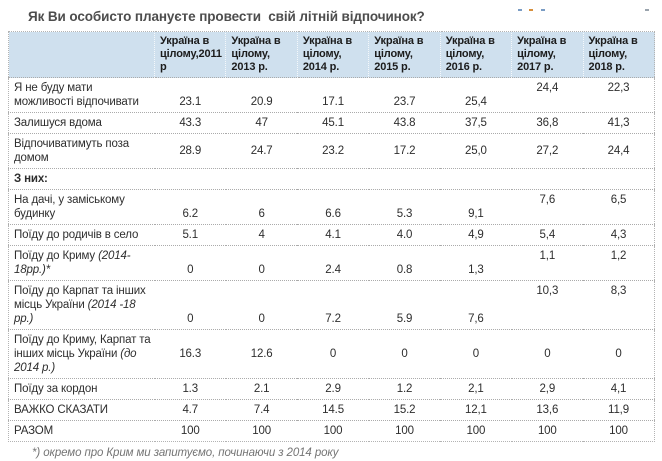 The image size is (662, 461). What do you see at coordinates (333, 270) in the screenshot?
I see `value-cell: 2.4` at bounding box center [333, 270].